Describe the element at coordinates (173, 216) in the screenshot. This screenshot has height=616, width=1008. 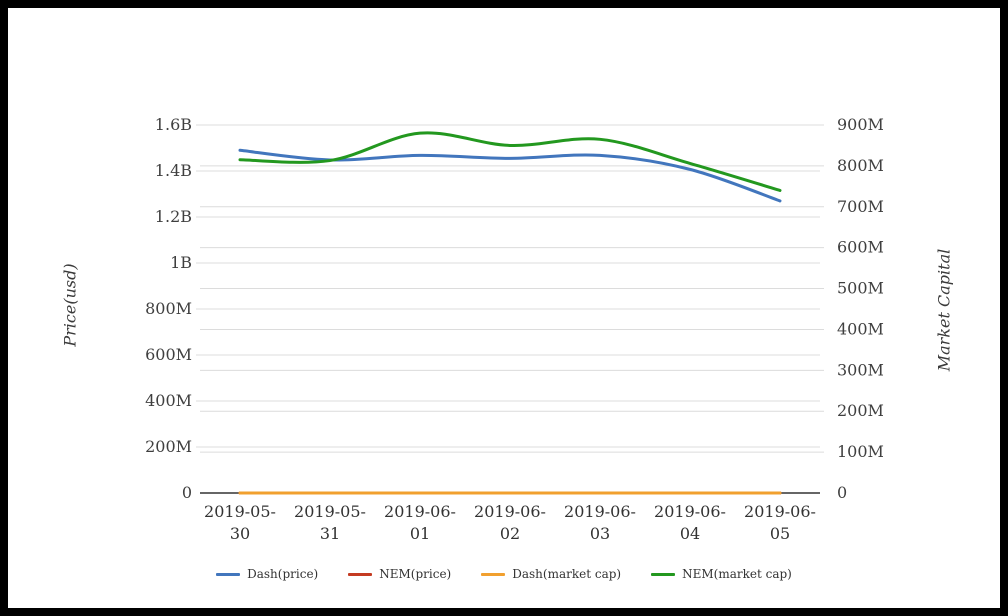
I see `left-axis-tick-label: 1.2B` at that location.